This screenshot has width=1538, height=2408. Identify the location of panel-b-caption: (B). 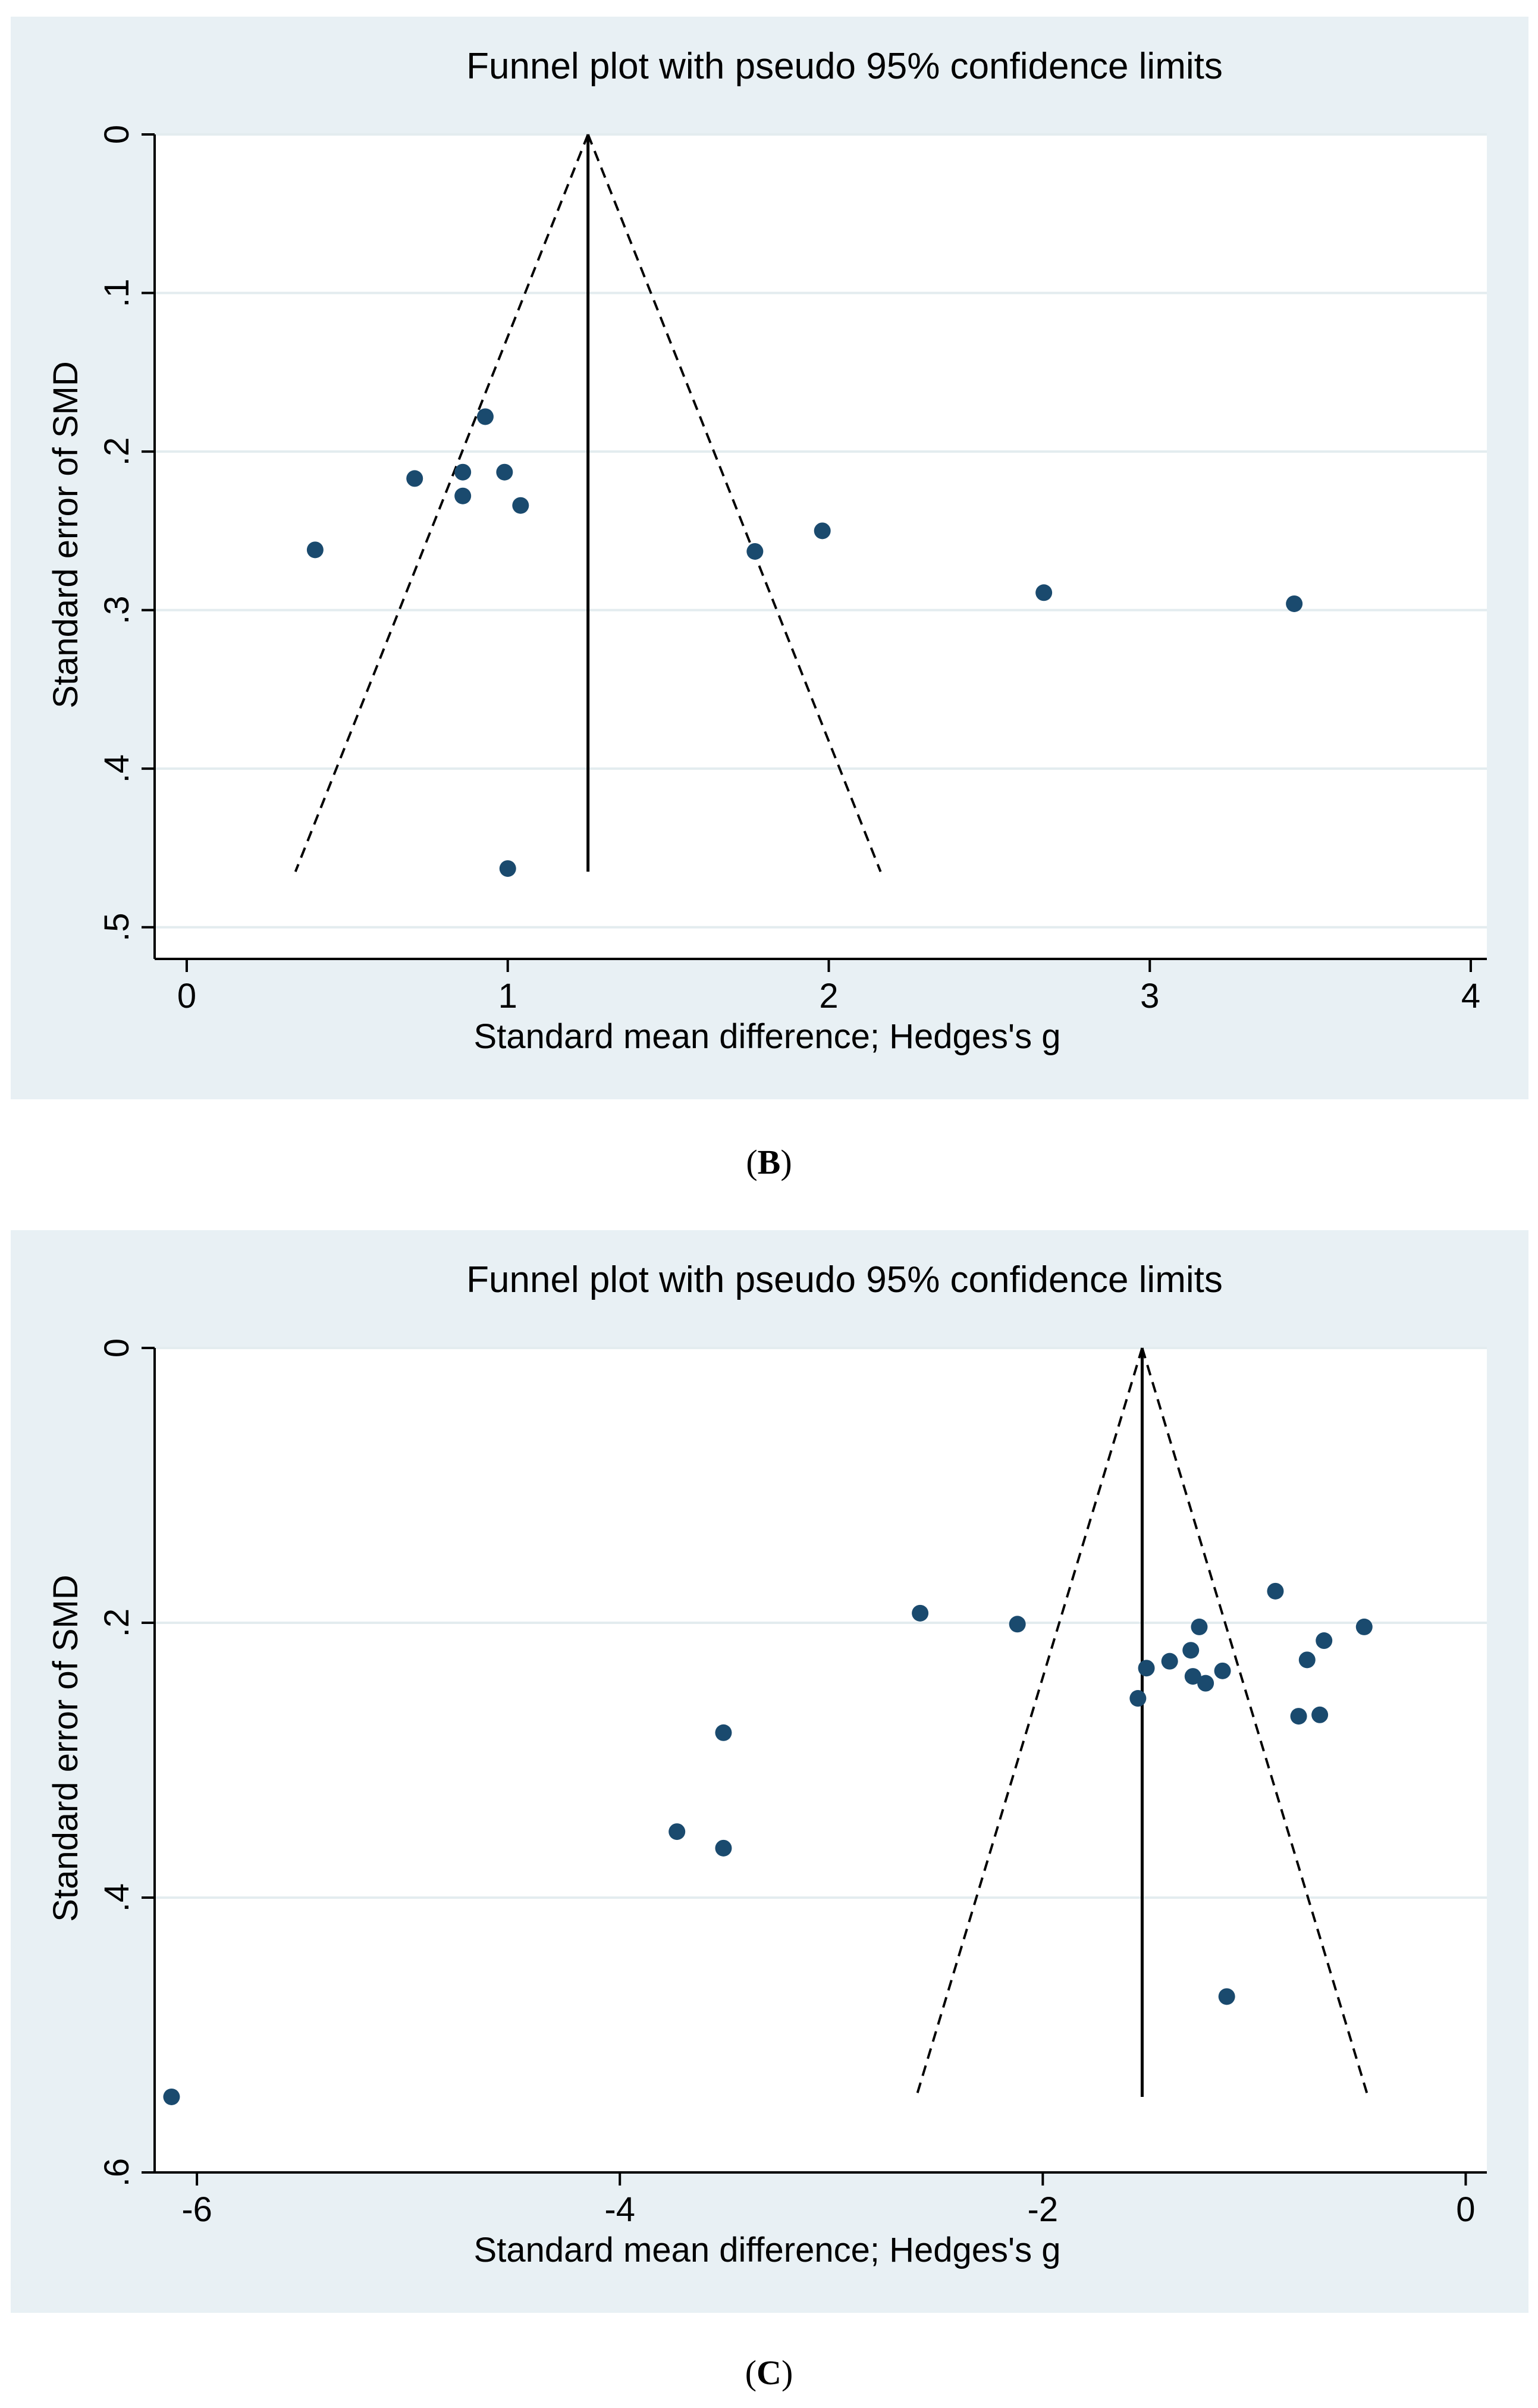
(769, 1162).